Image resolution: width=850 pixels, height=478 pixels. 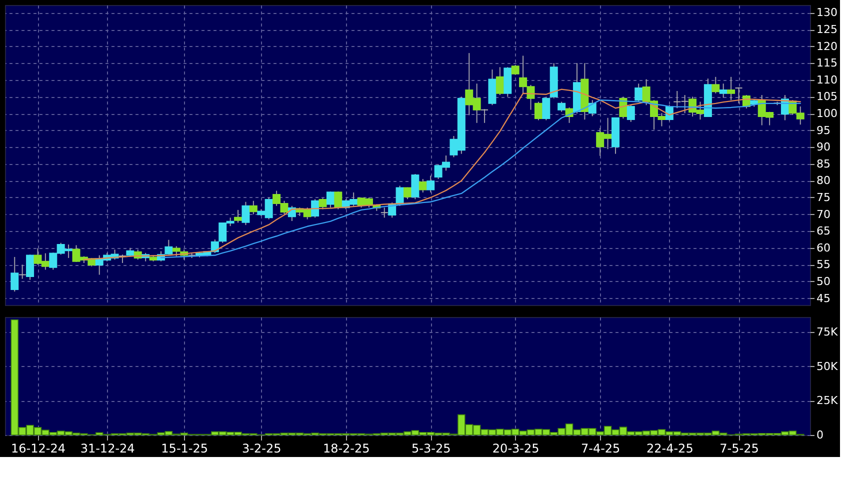 What do you see at coordinates (827, 29) in the screenshot?
I see `y-tick-label: 125` at bounding box center [827, 29].